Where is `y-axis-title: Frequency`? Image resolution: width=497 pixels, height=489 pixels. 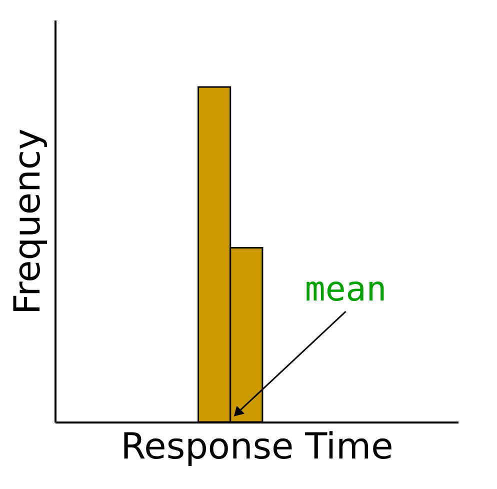 y-axis-title: Frequency is located at coordinates (28, 221).